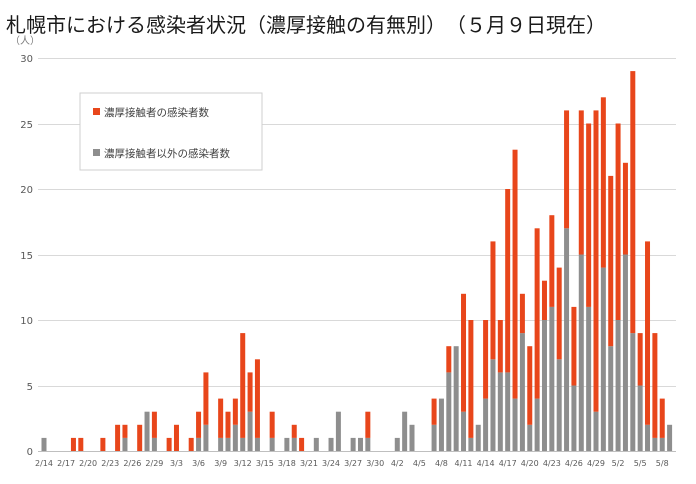  What do you see at coordinates (44, 463) in the screenshot?
I see `x-tick-label: 2/14` at bounding box center [44, 463].